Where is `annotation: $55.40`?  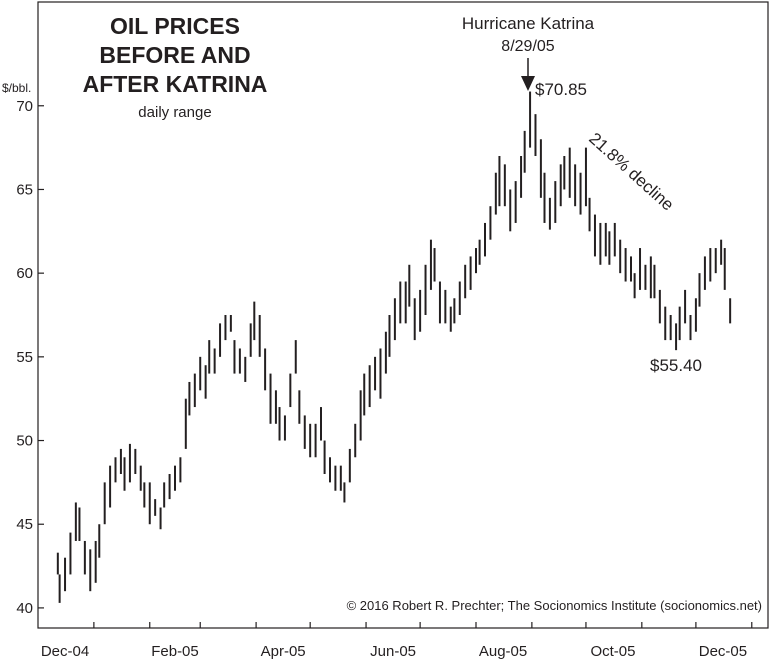 annotation: $55.40 is located at coordinates (676, 365).